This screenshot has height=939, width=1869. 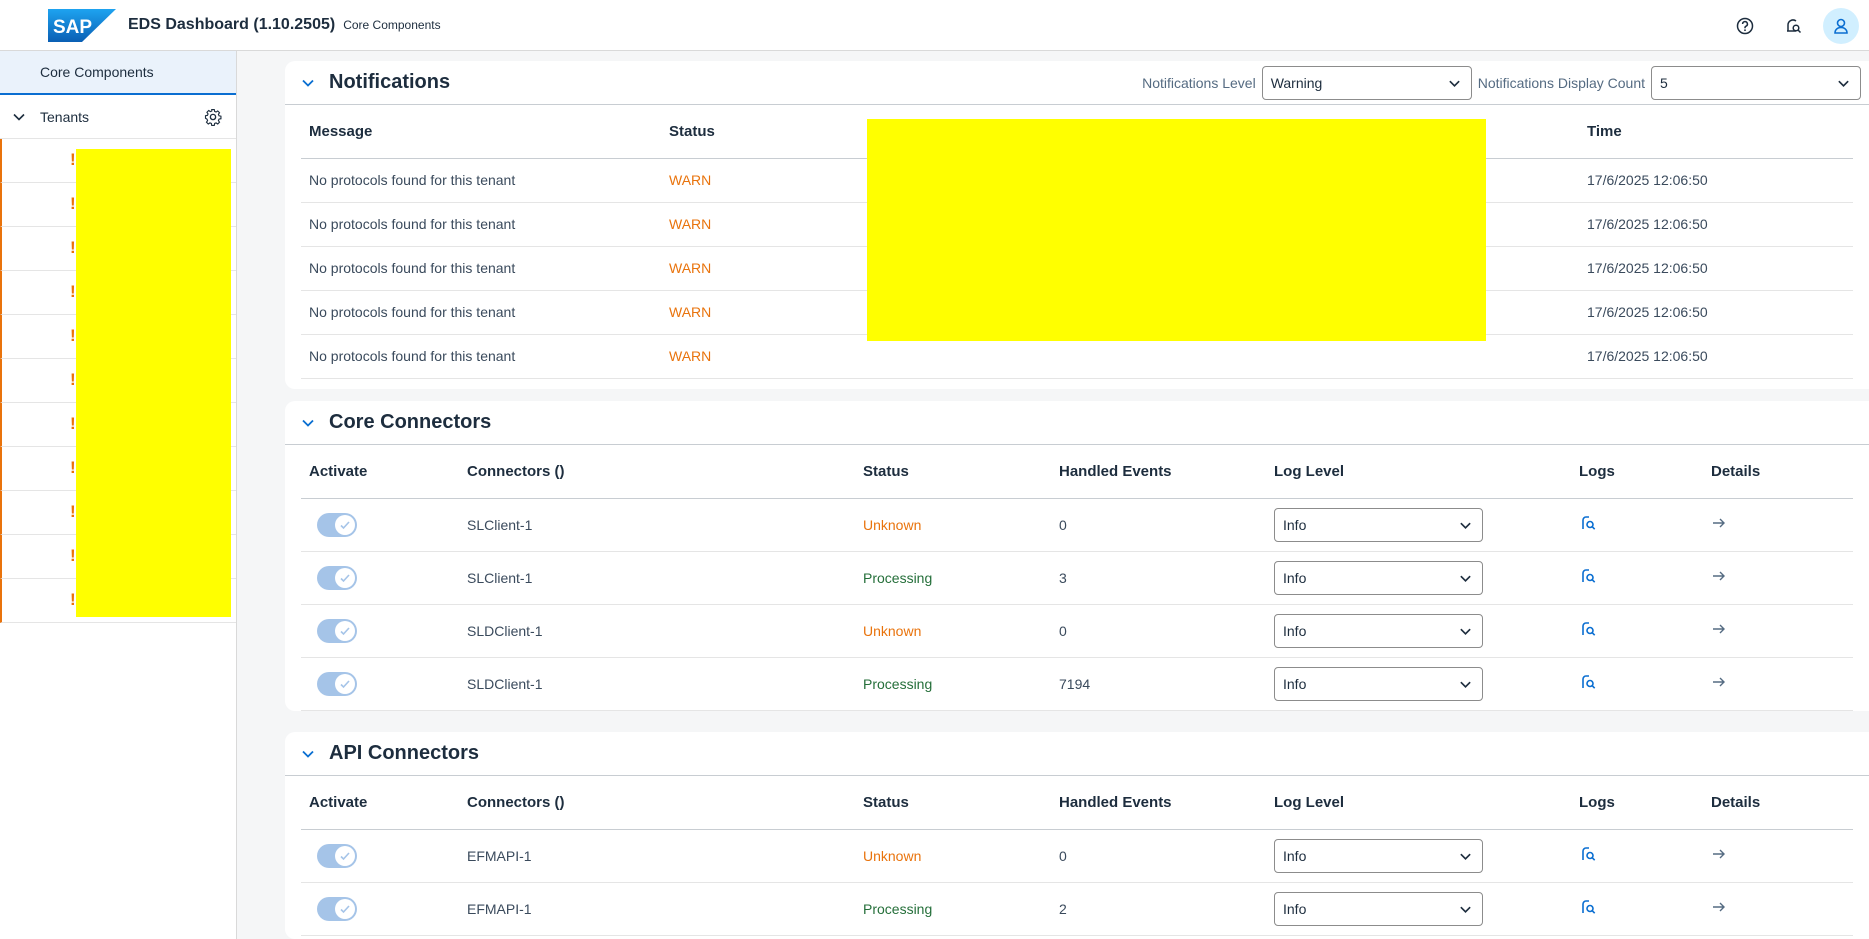 What do you see at coordinates (1077, 754) in the screenshot?
I see `api-connectors-header: API Connectors` at bounding box center [1077, 754].